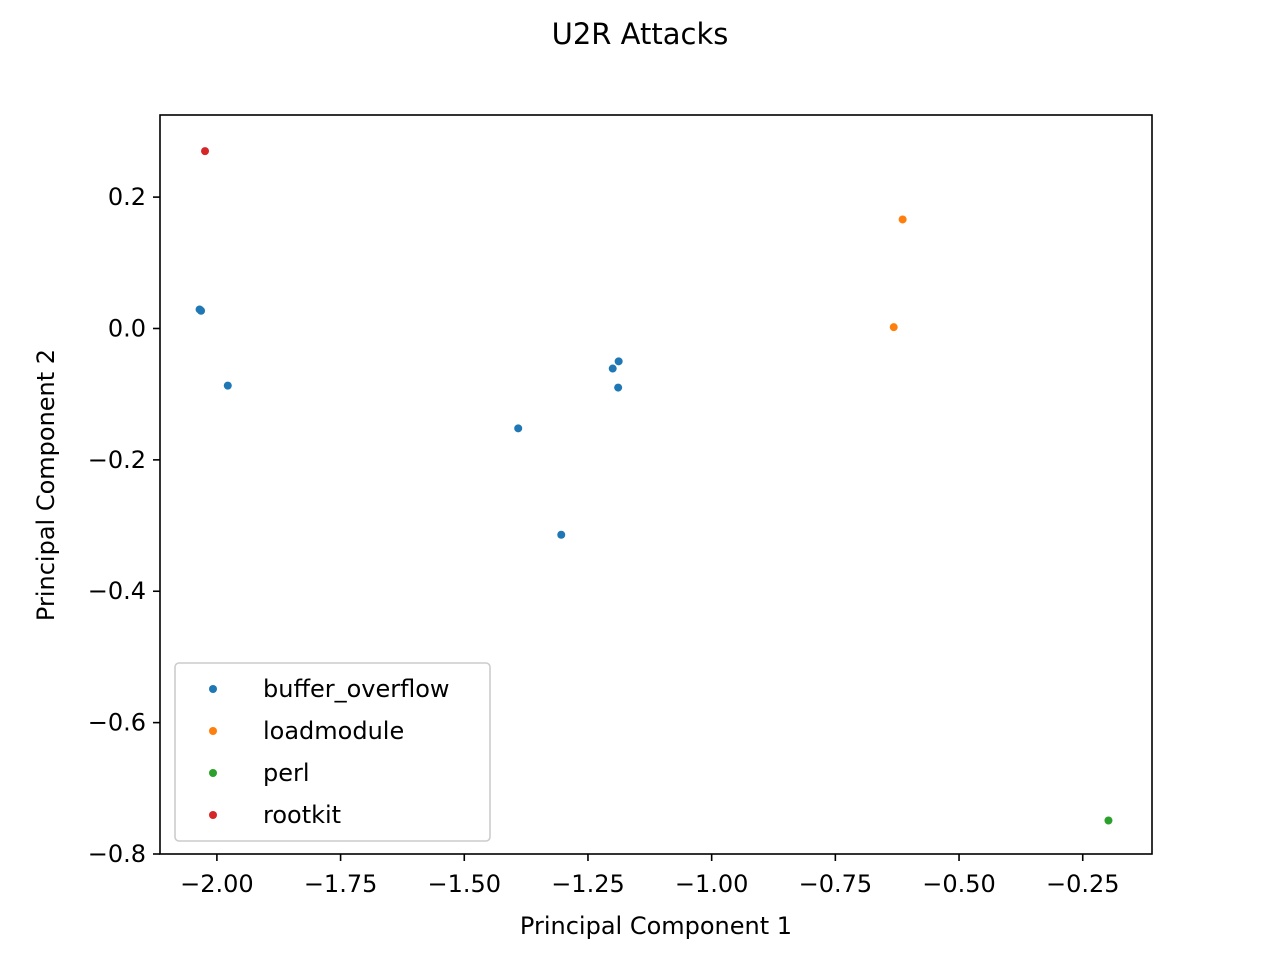 Image resolution: width=1280 pixels, height=960 pixels. What do you see at coordinates (117, 723) in the screenshot?
I see `y-tick-label: −0.6` at bounding box center [117, 723].